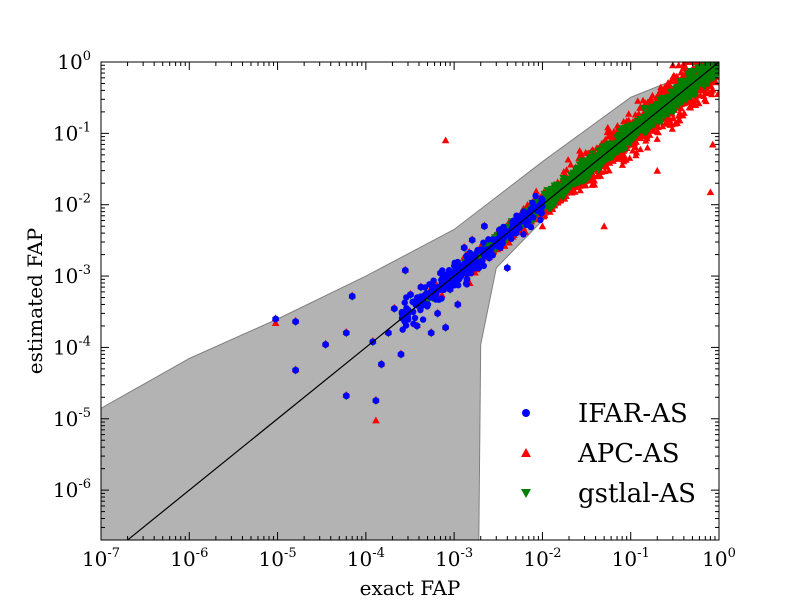 The height and width of the screenshot is (600, 800). I want to click on y-tick-label: 10⁻⁴, so click(72, 346).